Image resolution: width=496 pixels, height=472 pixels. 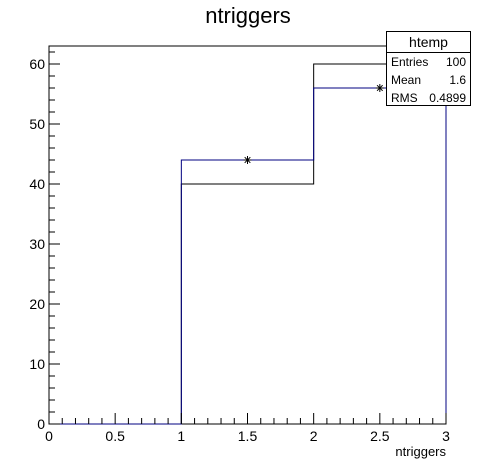 I want to click on x-axis-title: ntriggers, so click(x=420, y=451).